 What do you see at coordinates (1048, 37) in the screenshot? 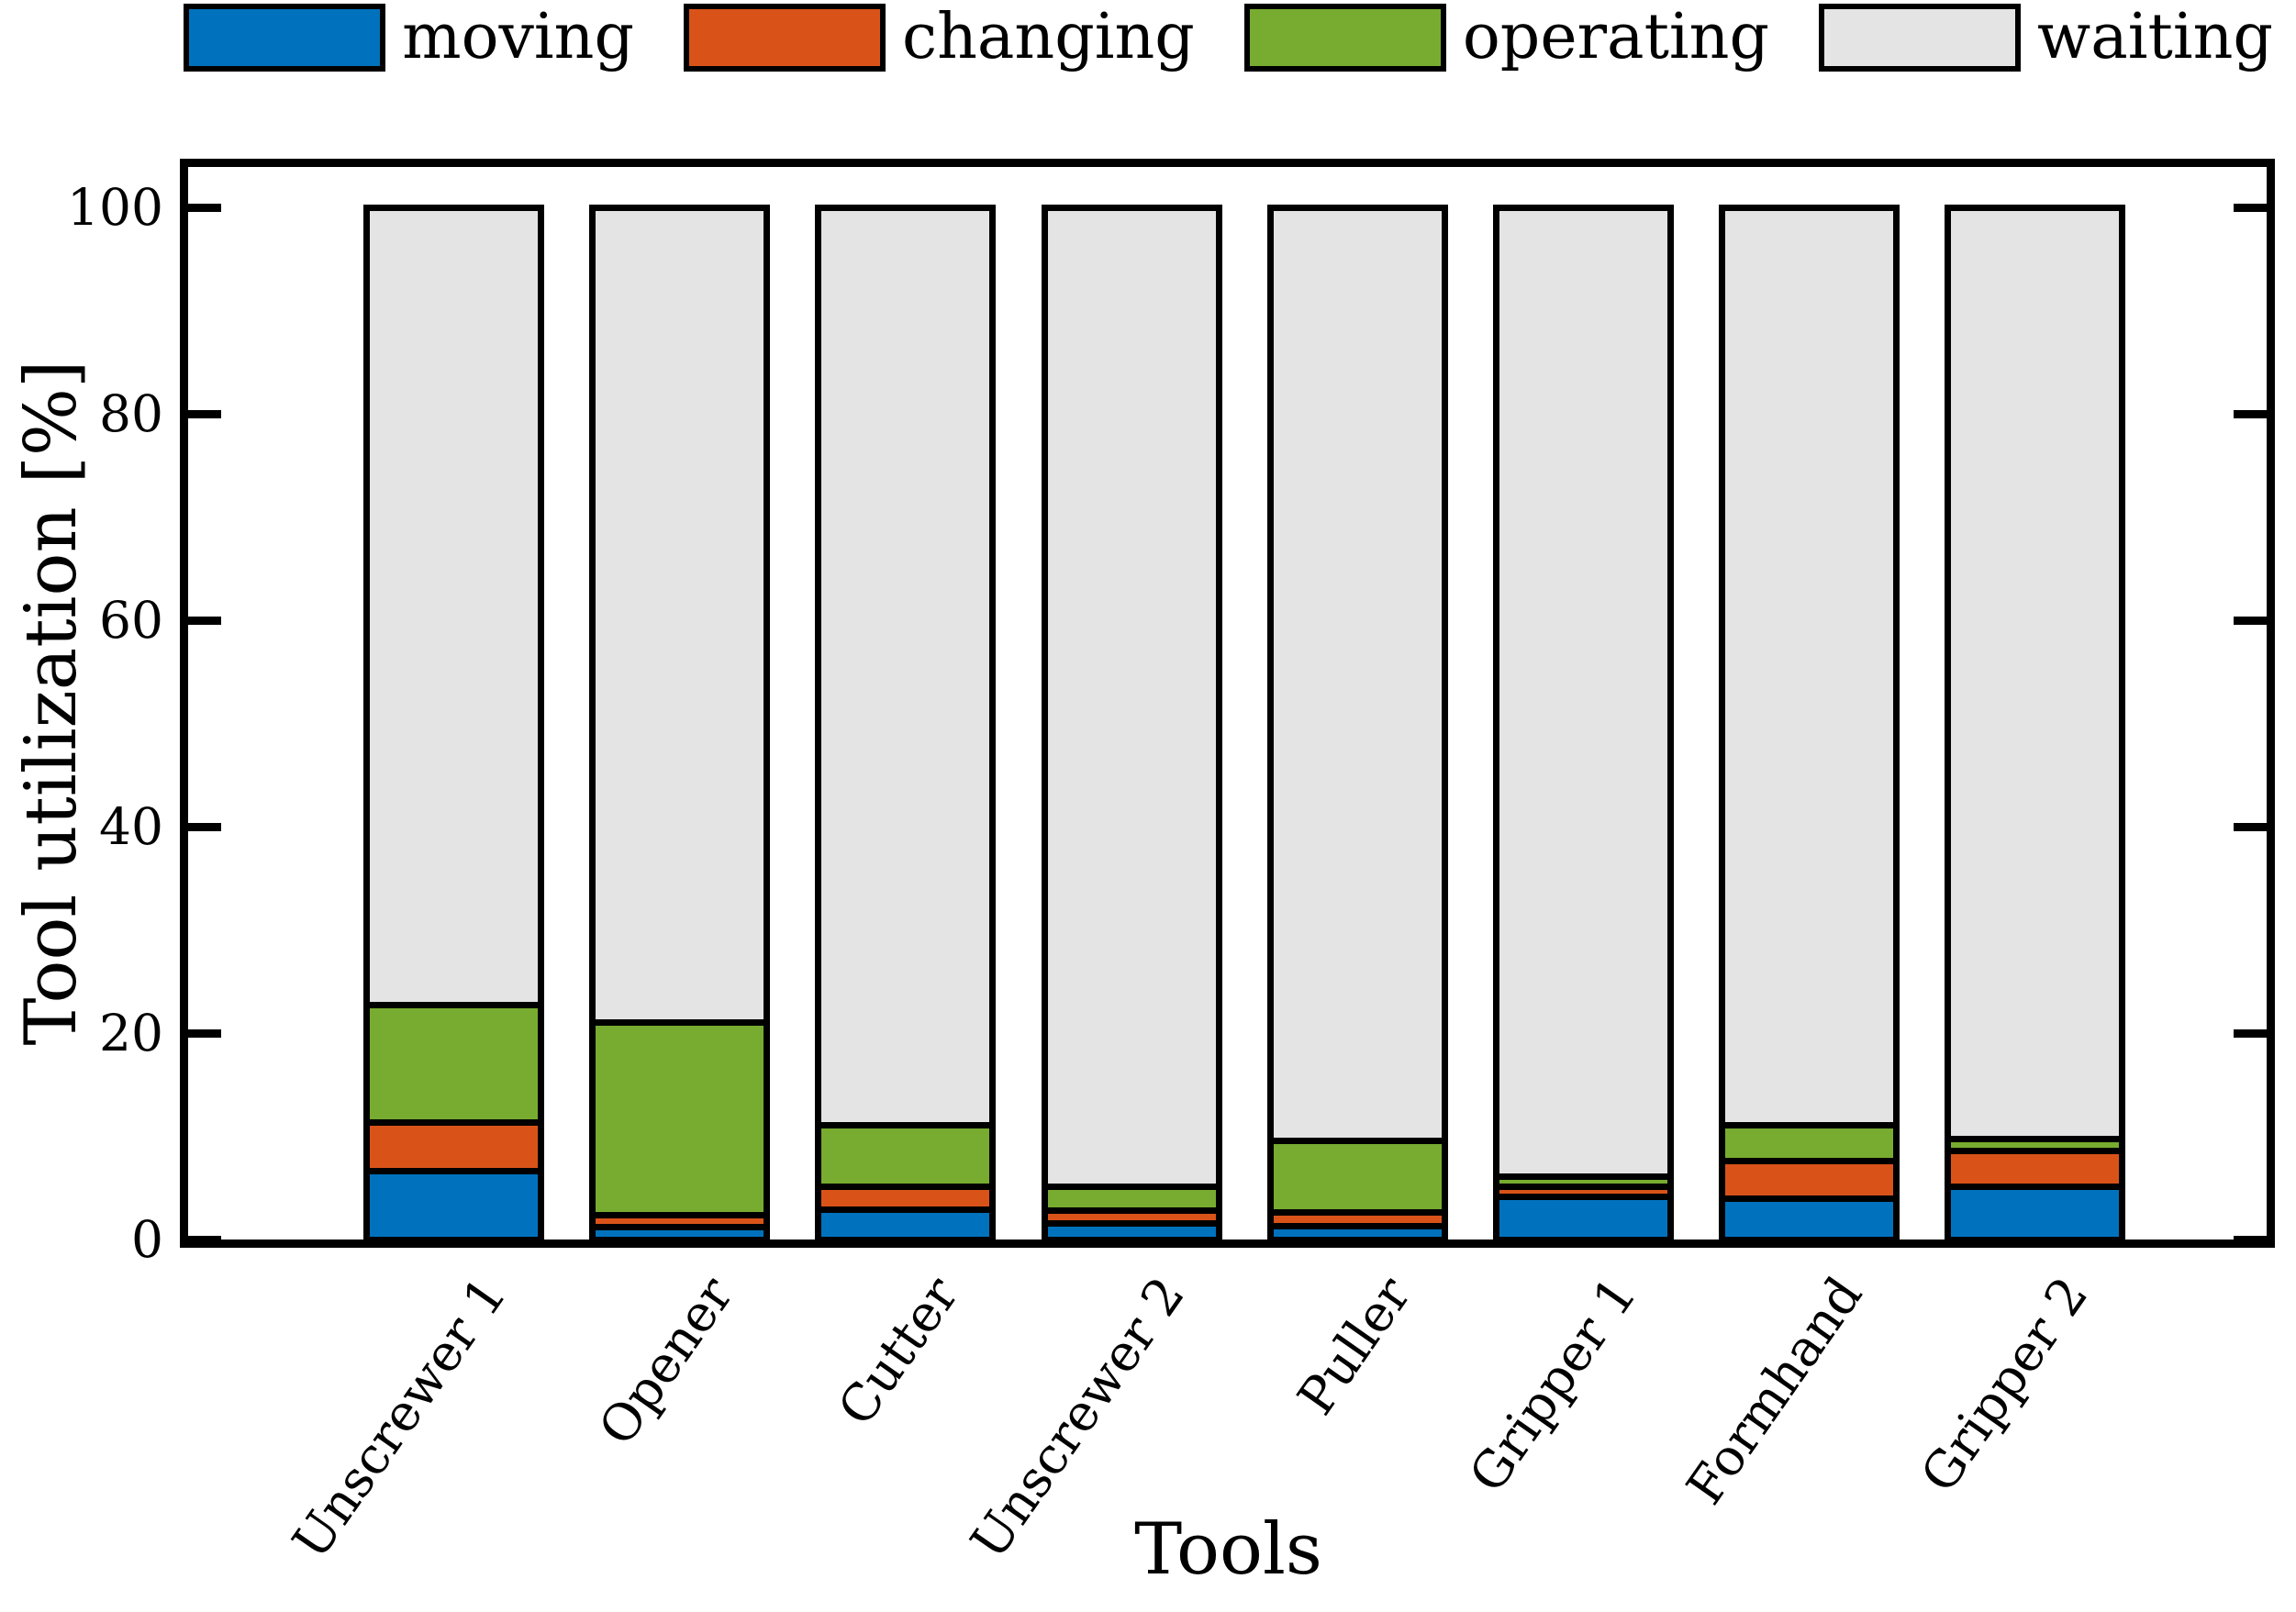
I see `legend-label-changing: changing` at bounding box center [1048, 37].